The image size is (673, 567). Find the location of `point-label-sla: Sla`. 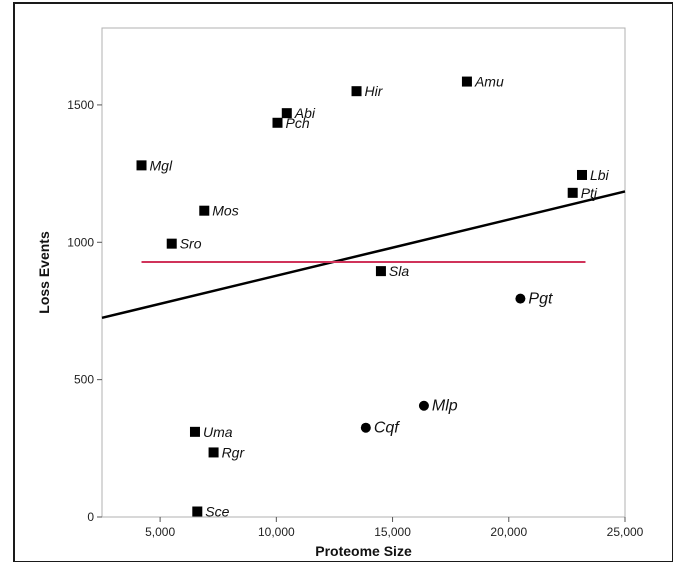

point-label-sla: Sla is located at coordinates (399, 271).